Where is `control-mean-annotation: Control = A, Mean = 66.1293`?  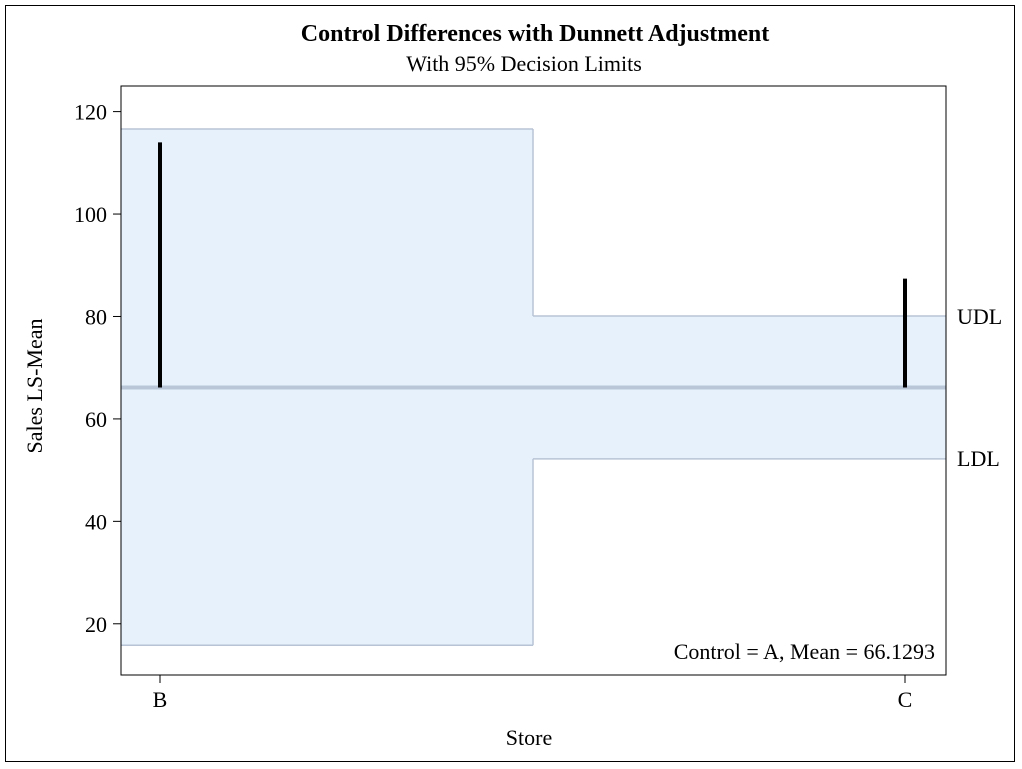
control-mean-annotation: Control = A, Mean = 66.1293 is located at coordinates (804, 651).